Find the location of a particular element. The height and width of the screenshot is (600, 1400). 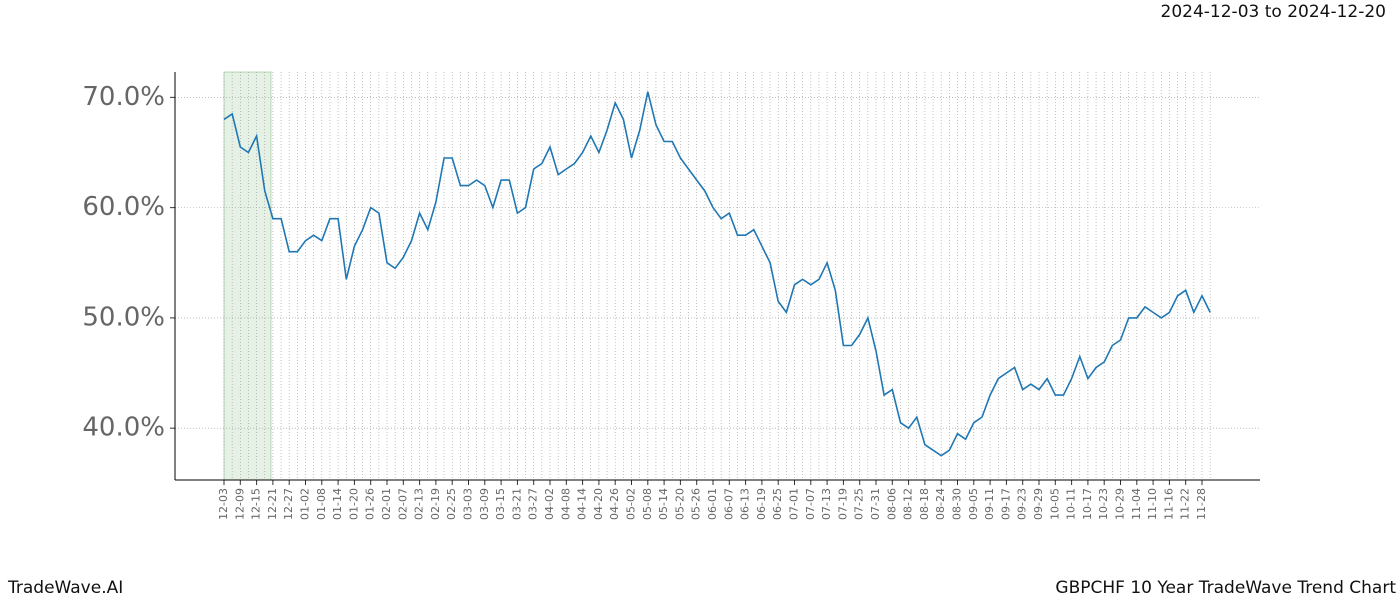

x-tick-label: 10-23 is located at coordinates (1103, 504).